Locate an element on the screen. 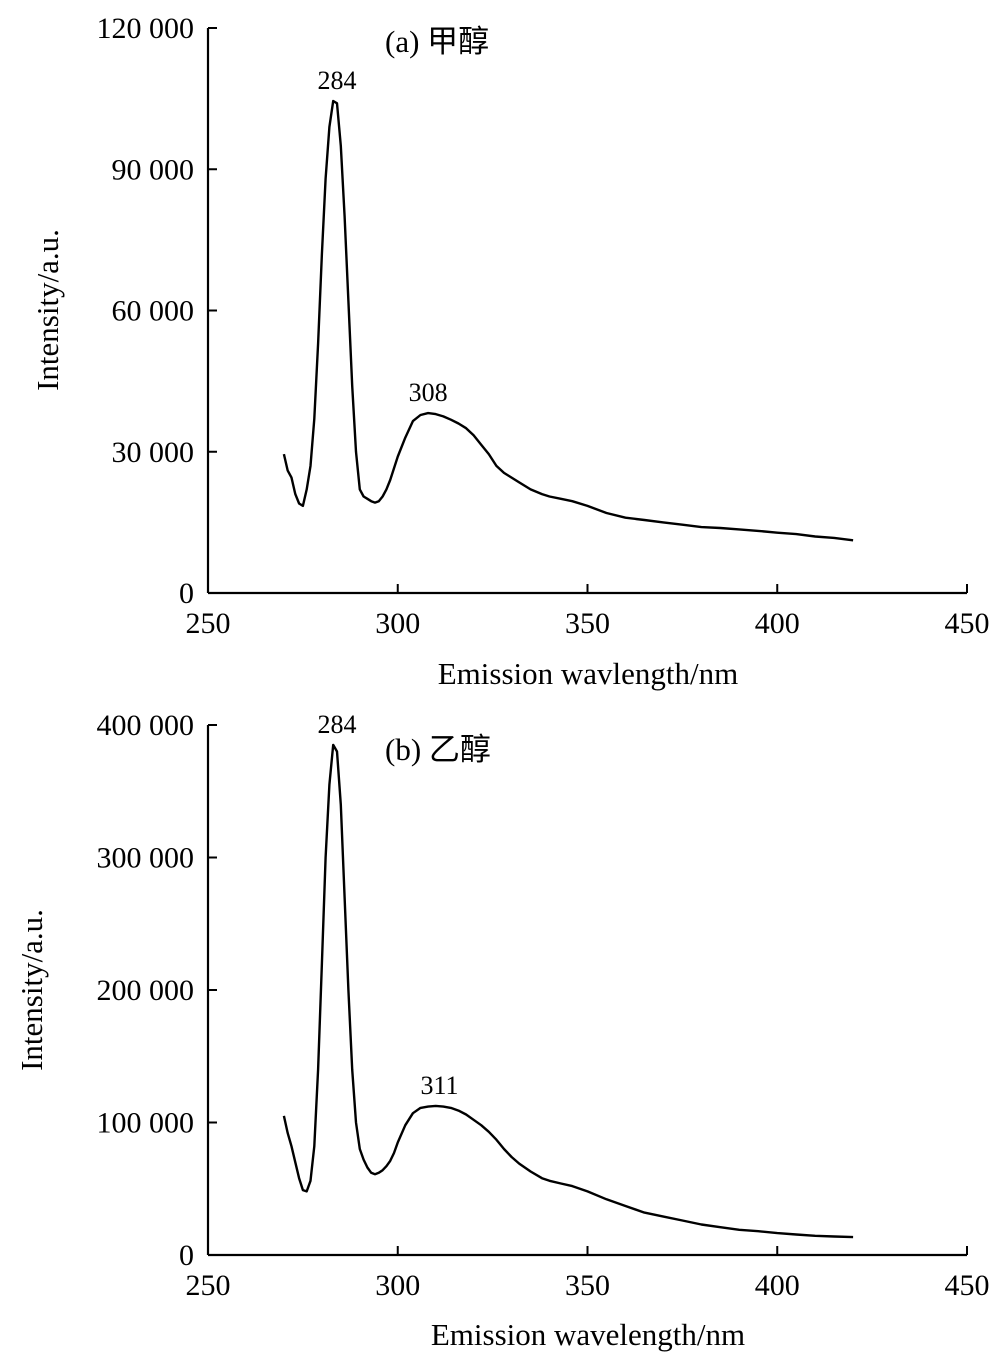  panel-label-b: (b) 乙醇 is located at coordinates (438, 749).